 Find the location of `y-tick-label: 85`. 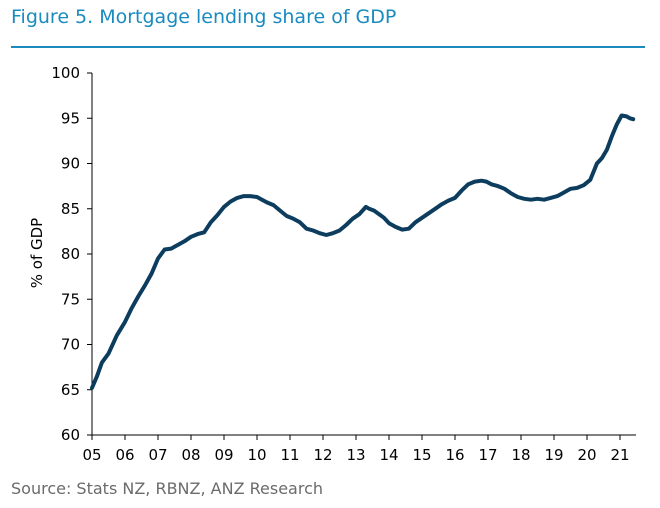

y-tick-label: 85 is located at coordinates (70, 209).